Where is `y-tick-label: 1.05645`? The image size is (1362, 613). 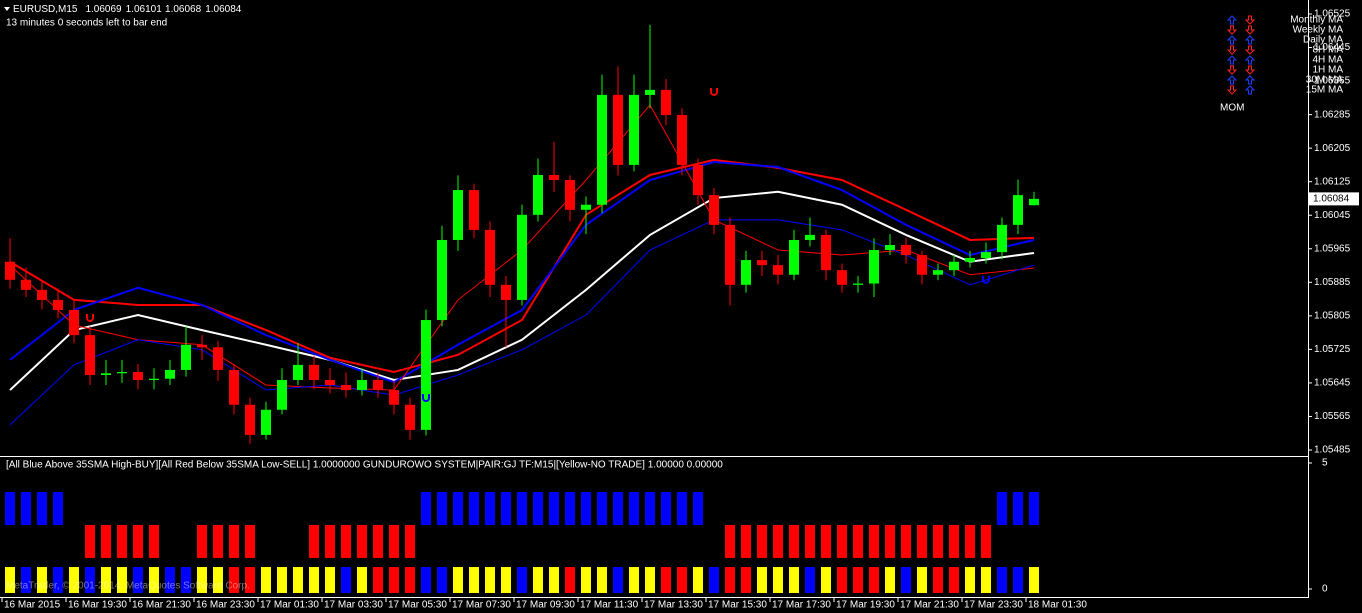 y-tick-label: 1.05645 is located at coordinates (1332, 383).